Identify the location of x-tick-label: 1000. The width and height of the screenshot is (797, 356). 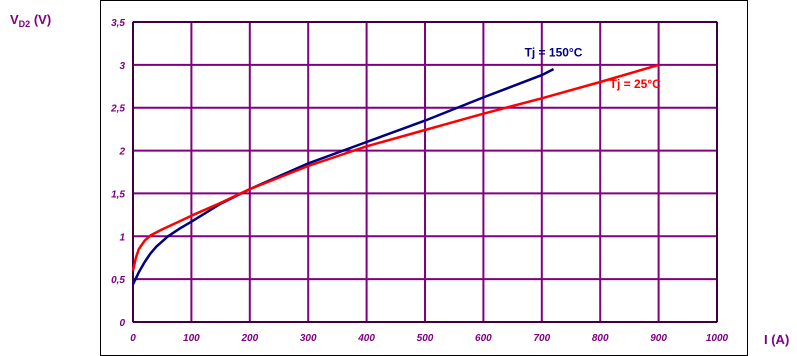
(717, 338).